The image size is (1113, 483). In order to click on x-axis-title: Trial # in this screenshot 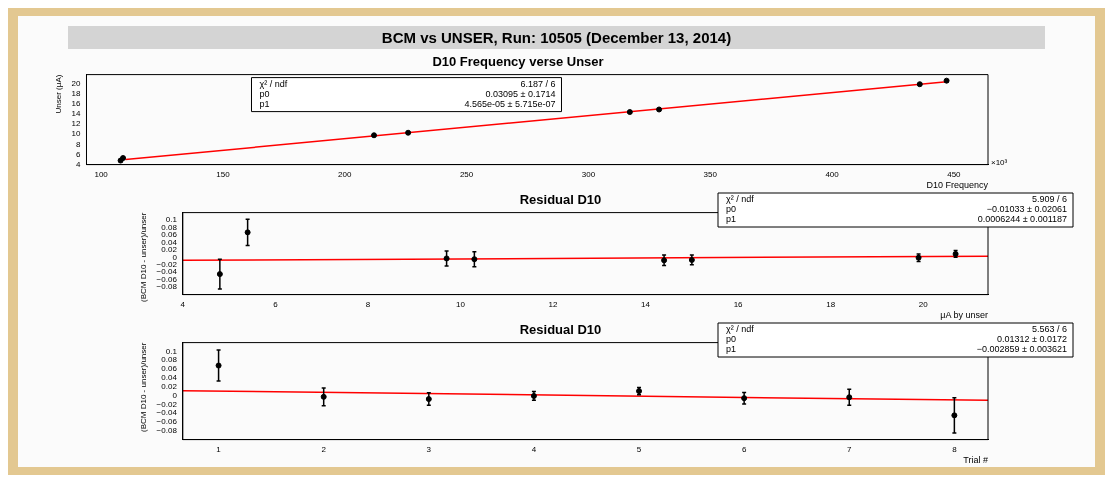, I will do `click(975, 460)`.